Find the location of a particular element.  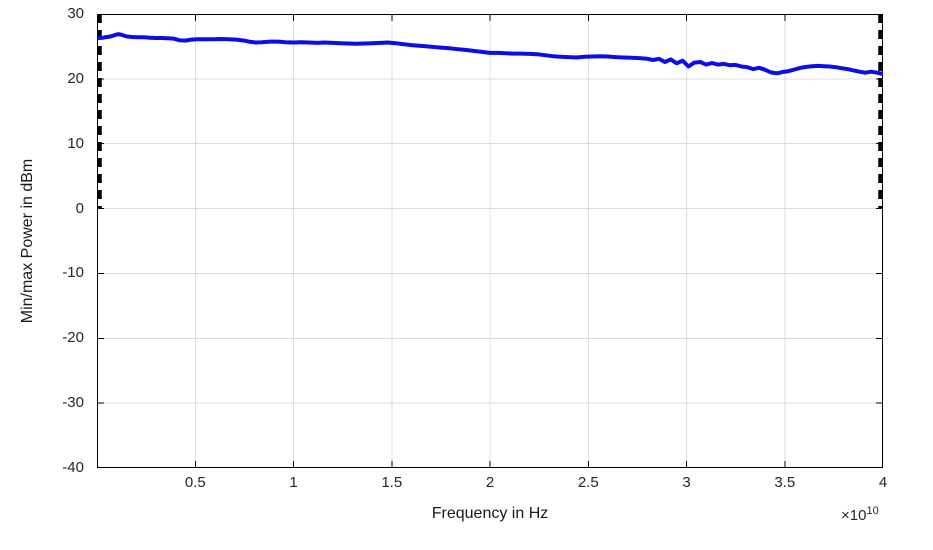

multiplier-base: ×10 is located at coordinates (854, 515).